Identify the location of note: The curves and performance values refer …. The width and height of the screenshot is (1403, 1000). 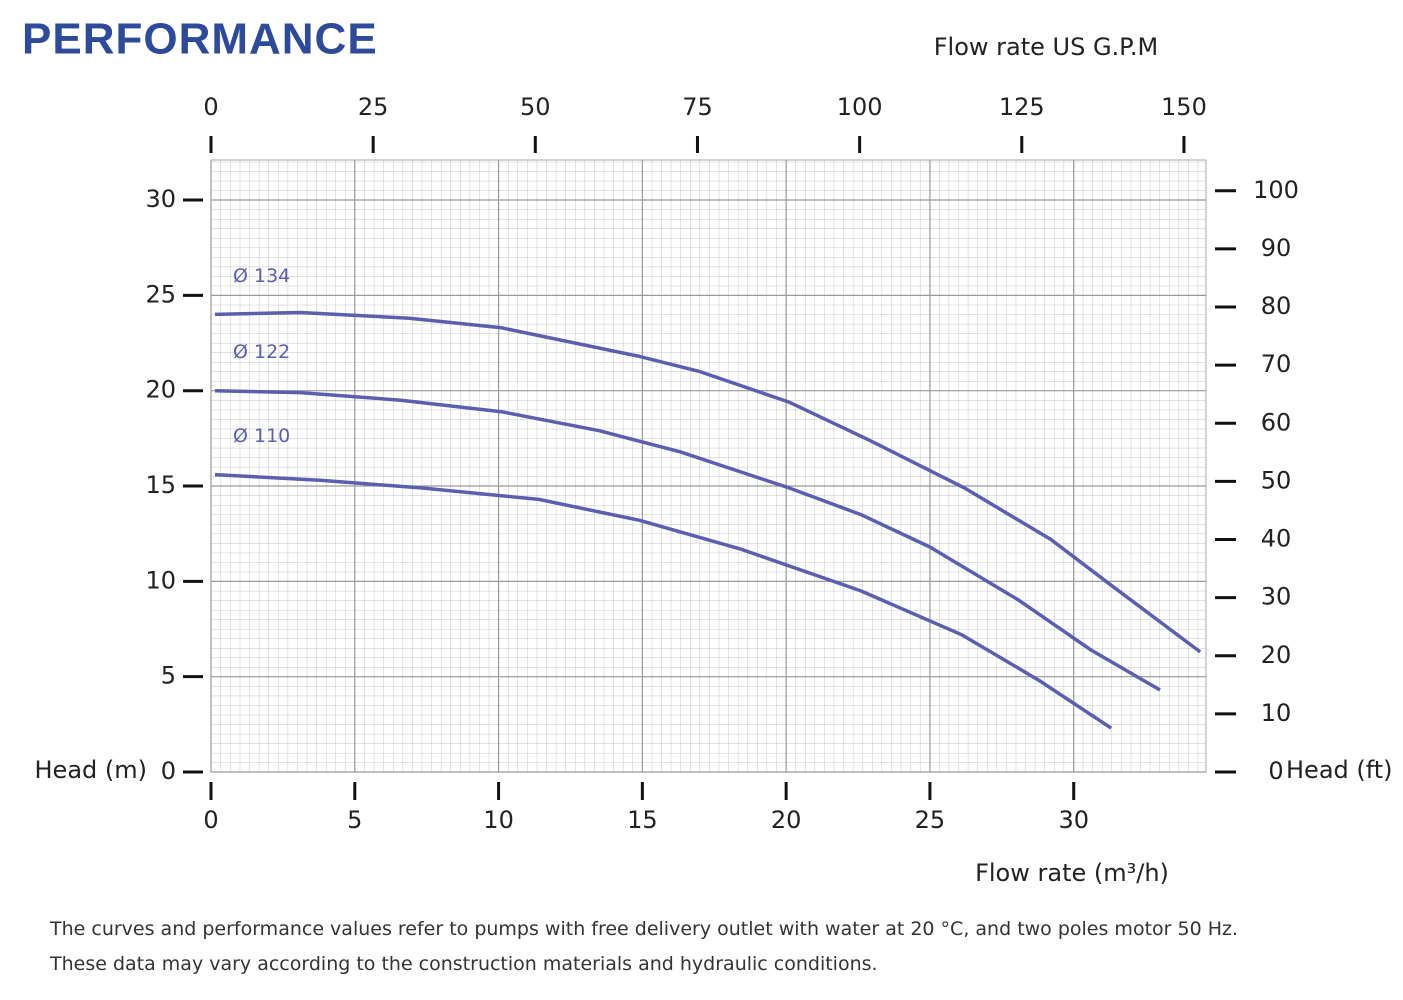
(643, 929).